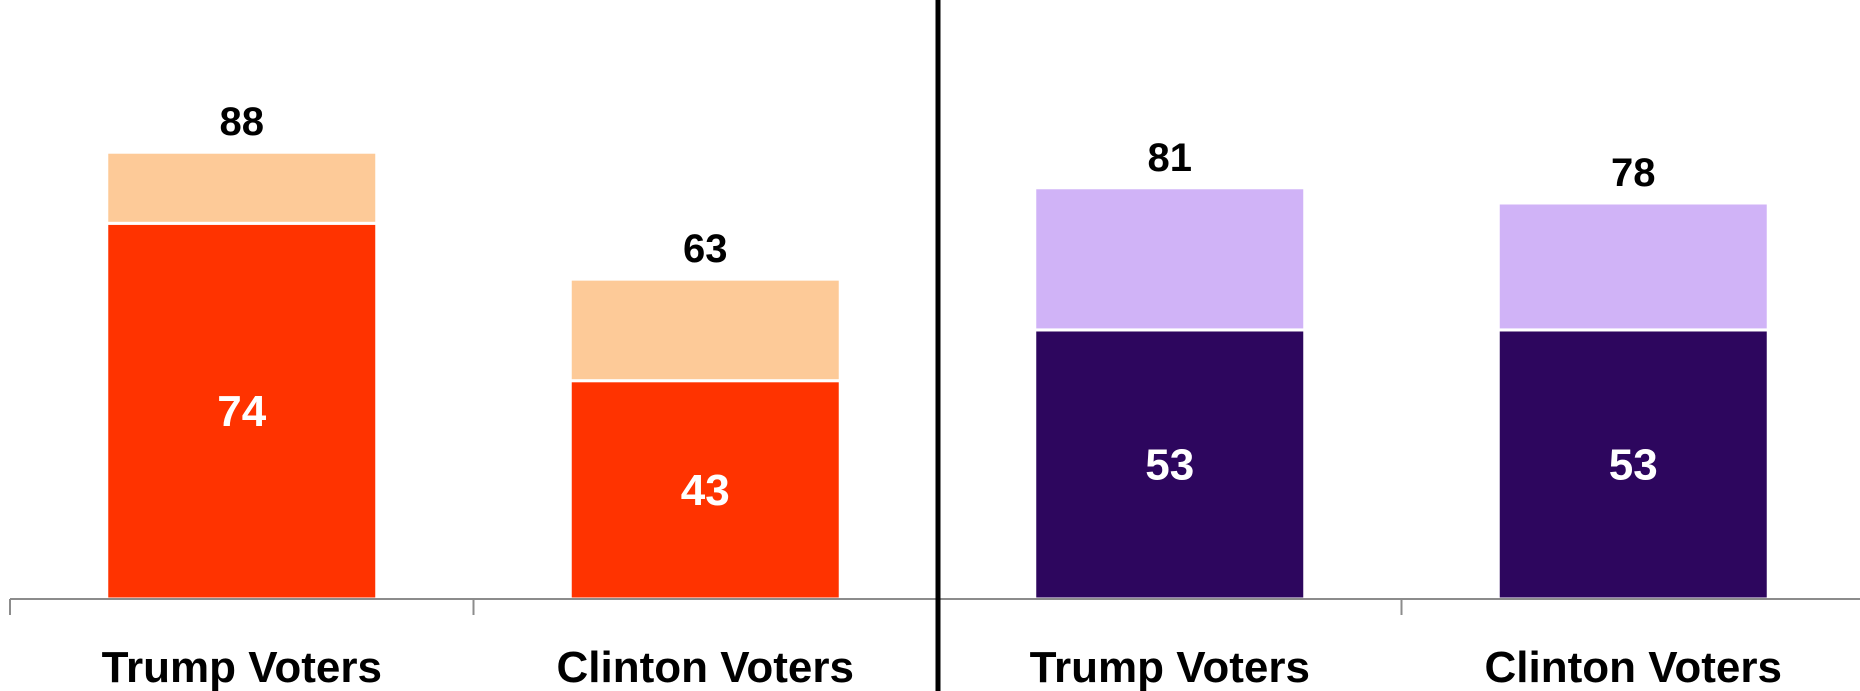  I want to click on category-label-panel1-2: Clinton Voters, so click(705, 667).